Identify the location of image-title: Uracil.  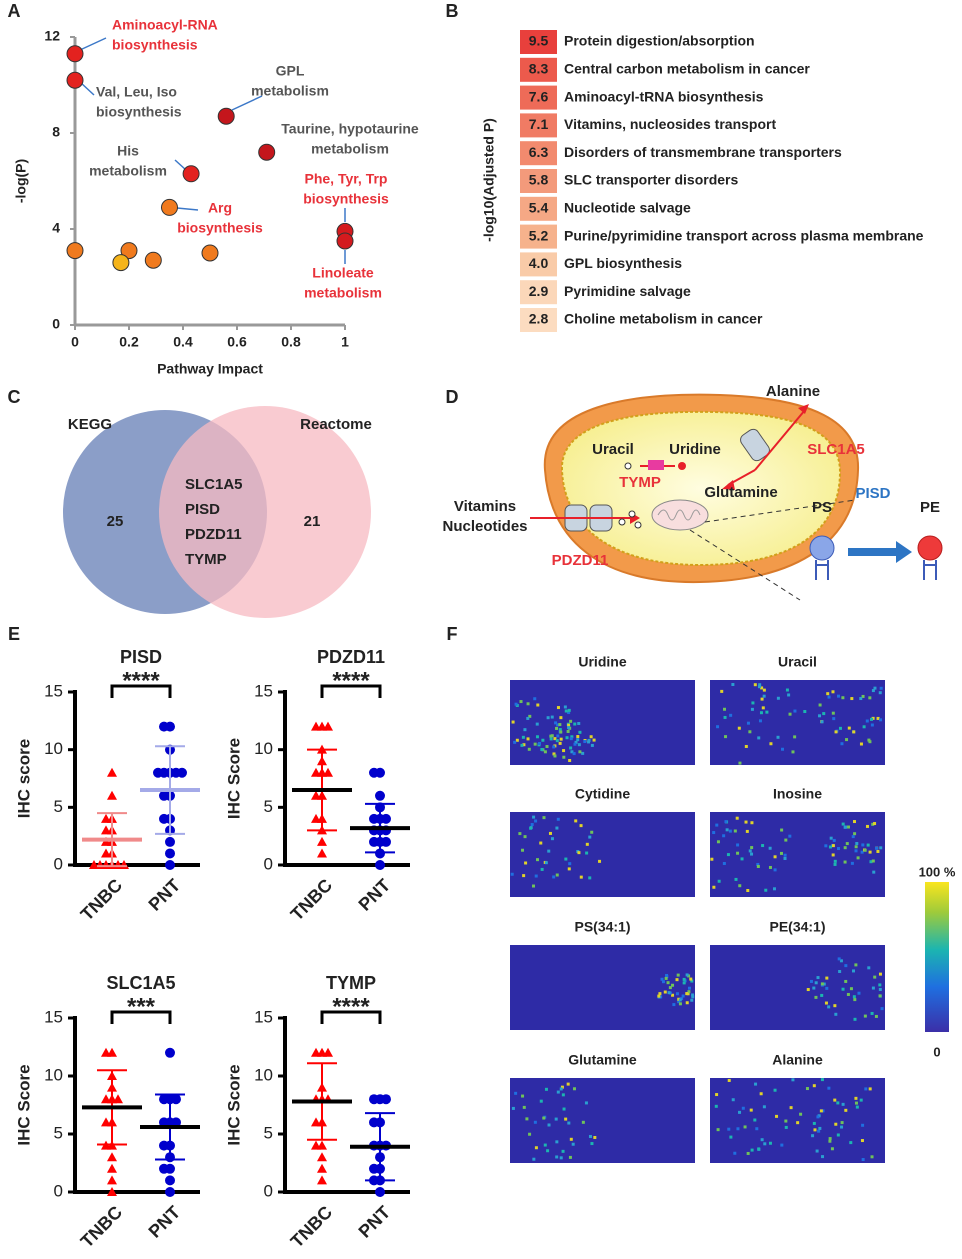
(797, 662).